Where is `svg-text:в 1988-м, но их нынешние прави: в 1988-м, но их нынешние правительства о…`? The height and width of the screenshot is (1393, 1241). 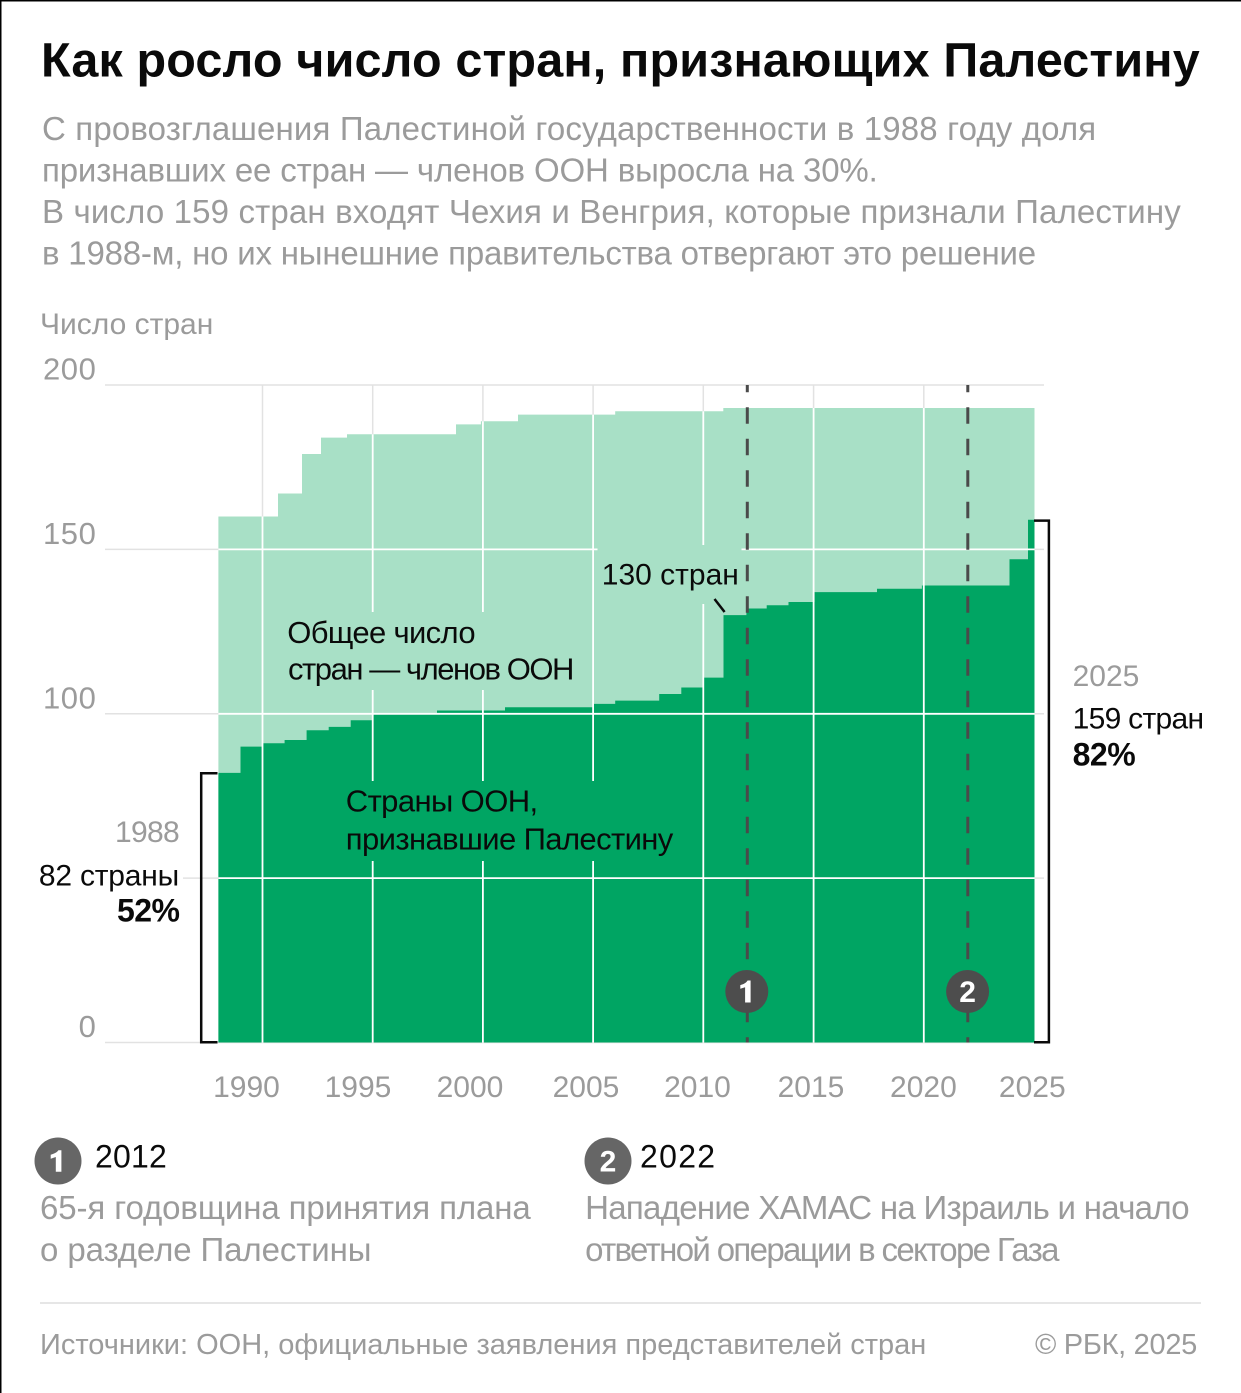
svg-text:в 1988-м, но их нынешние прави: в 1988-м, но их нынешние правительства о… is located at coordinates (539, 253).